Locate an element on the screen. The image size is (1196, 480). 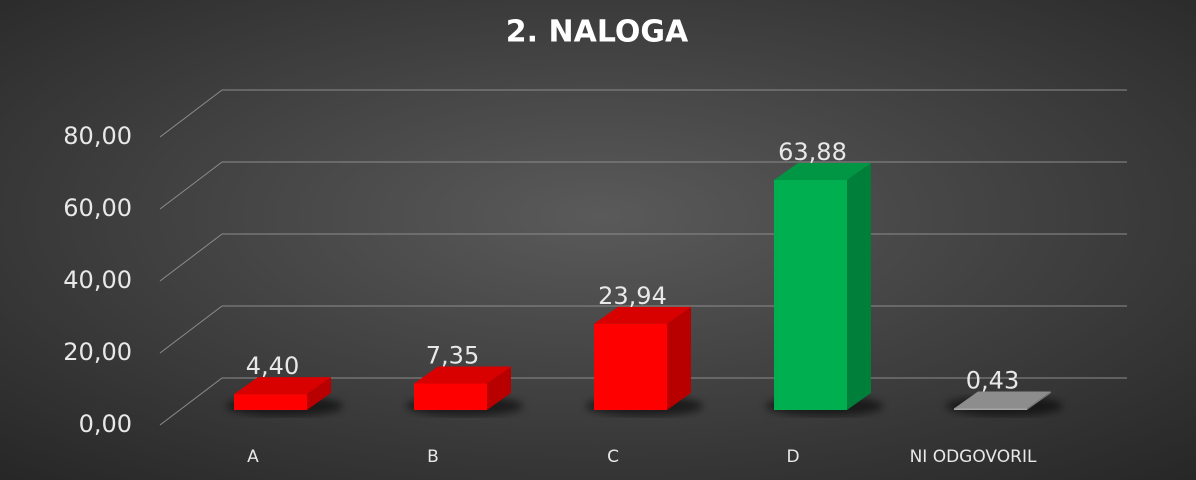
y-tick-label: 40,00 is located at coordinates (97, 280).